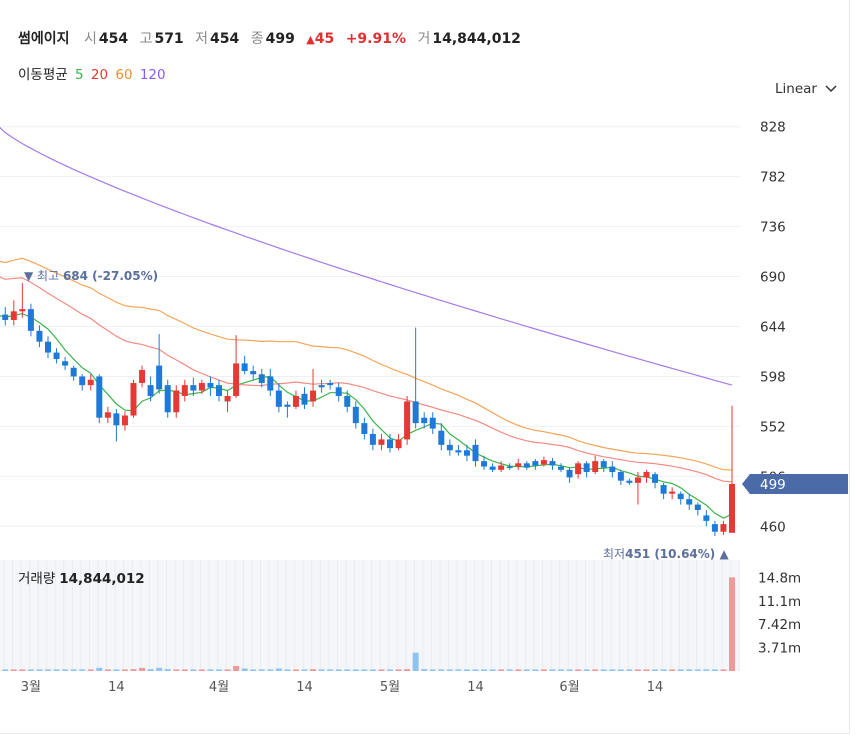 This screenshot has width=857, height=737. I want to click on volume-y-tick-label: 3.71m, so click(779, 649).